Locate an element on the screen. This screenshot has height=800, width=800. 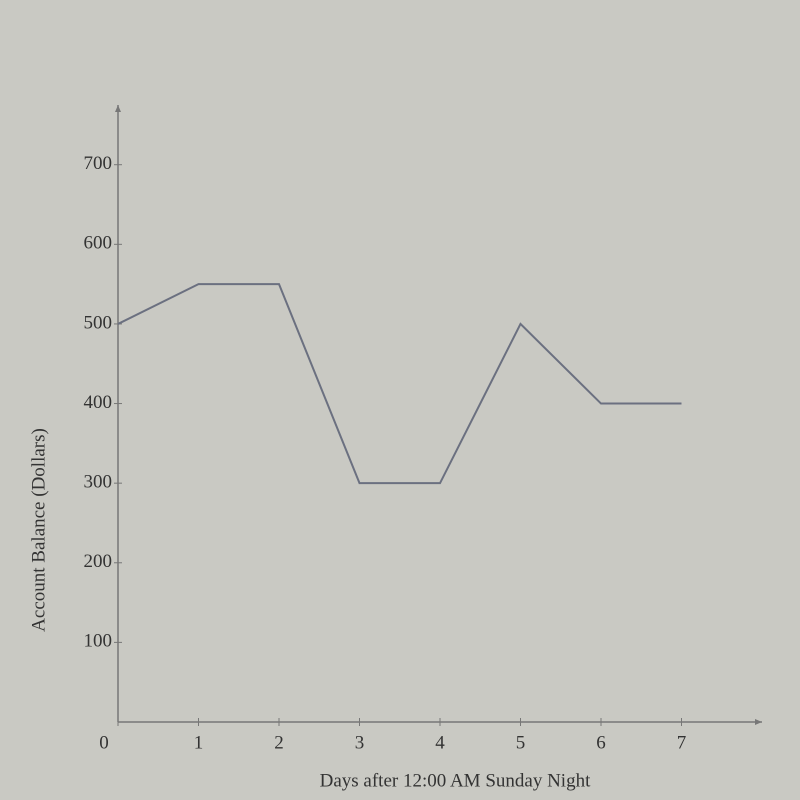
y-axis-arrow is located at coordinates (118, 108).